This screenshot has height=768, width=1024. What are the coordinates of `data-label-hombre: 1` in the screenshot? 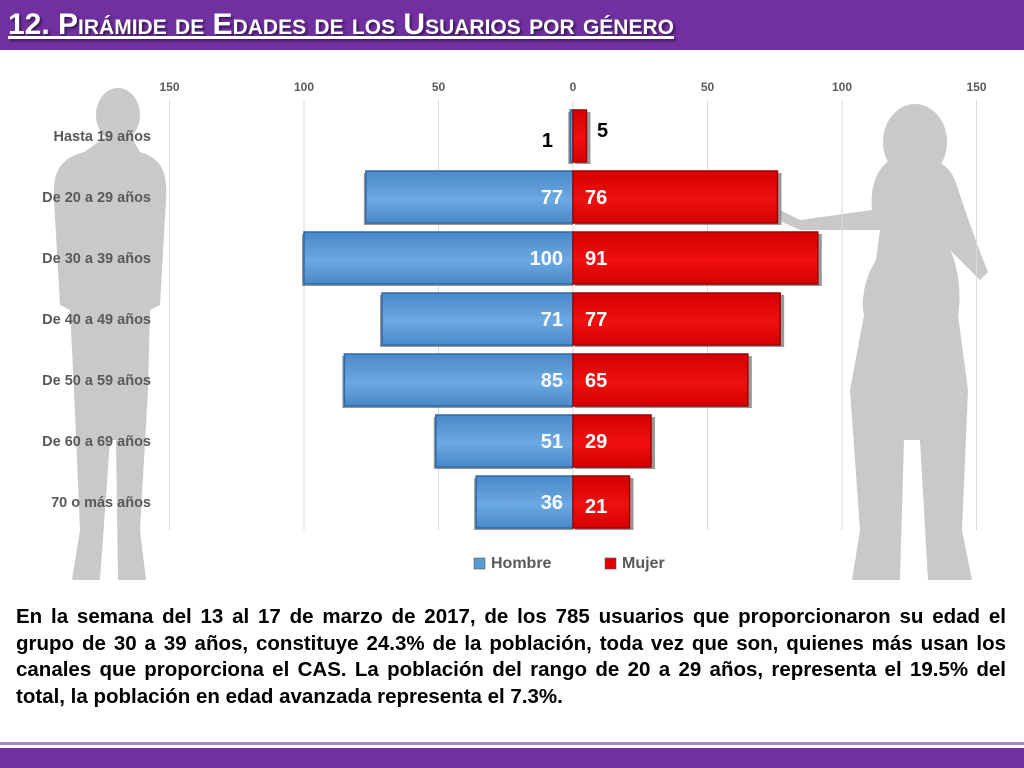 It's located at (547, 141).